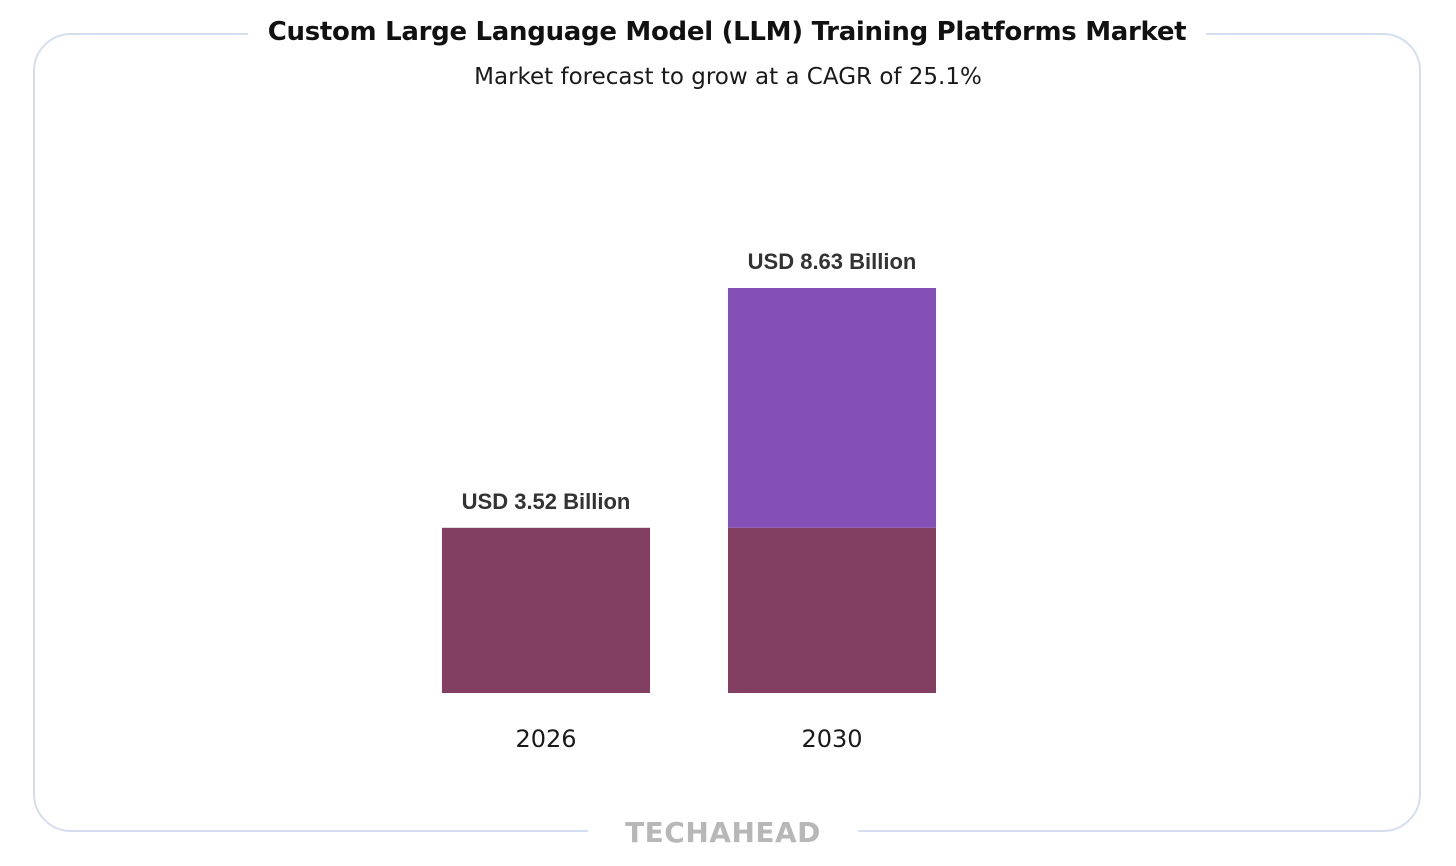  I want to click on x-tick-label-2030: 2030, so click(831, 739).